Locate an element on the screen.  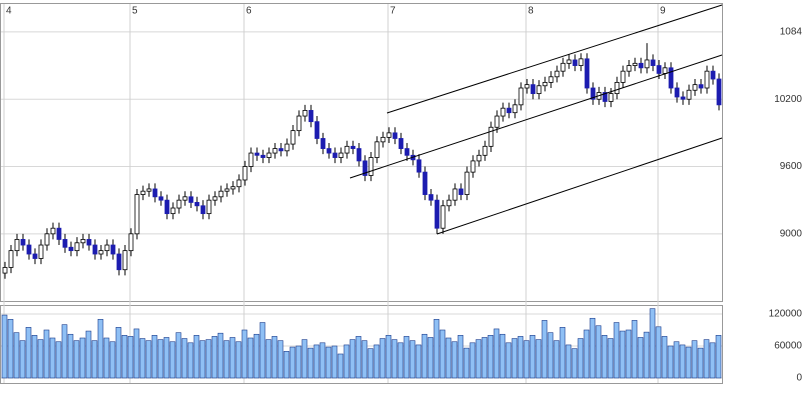
x-tick-label: 7 is located at coordinates (393, 11).